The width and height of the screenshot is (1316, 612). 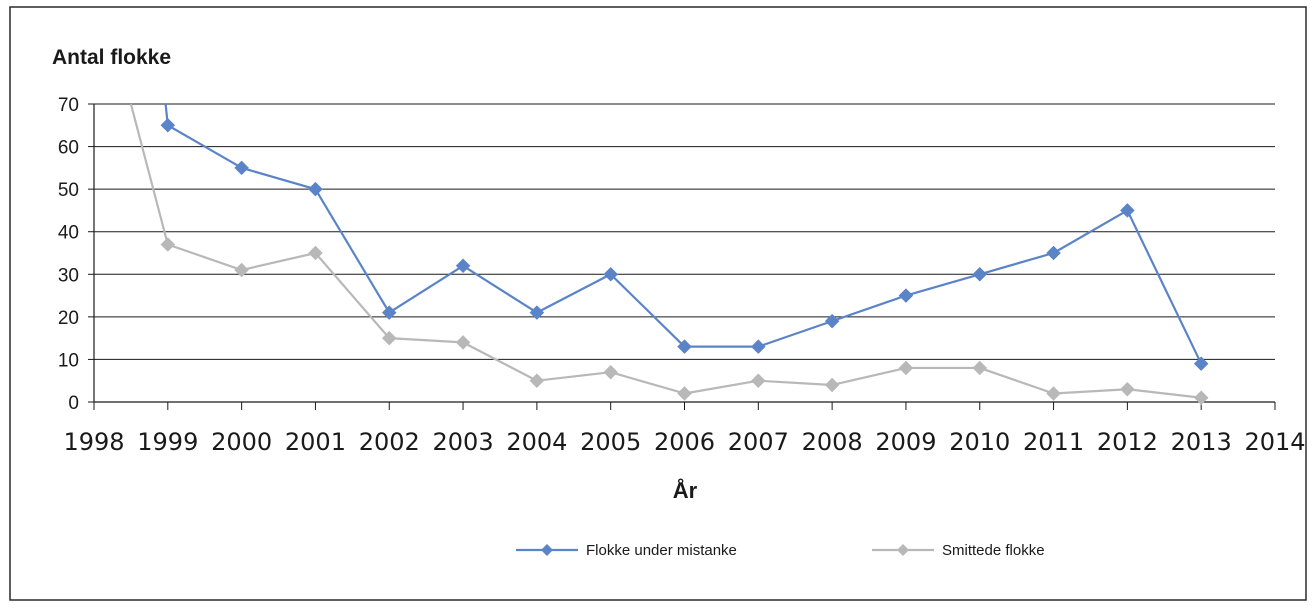 I want to click on point-smittede-flokke-2013, so click(x=1201, y=398).